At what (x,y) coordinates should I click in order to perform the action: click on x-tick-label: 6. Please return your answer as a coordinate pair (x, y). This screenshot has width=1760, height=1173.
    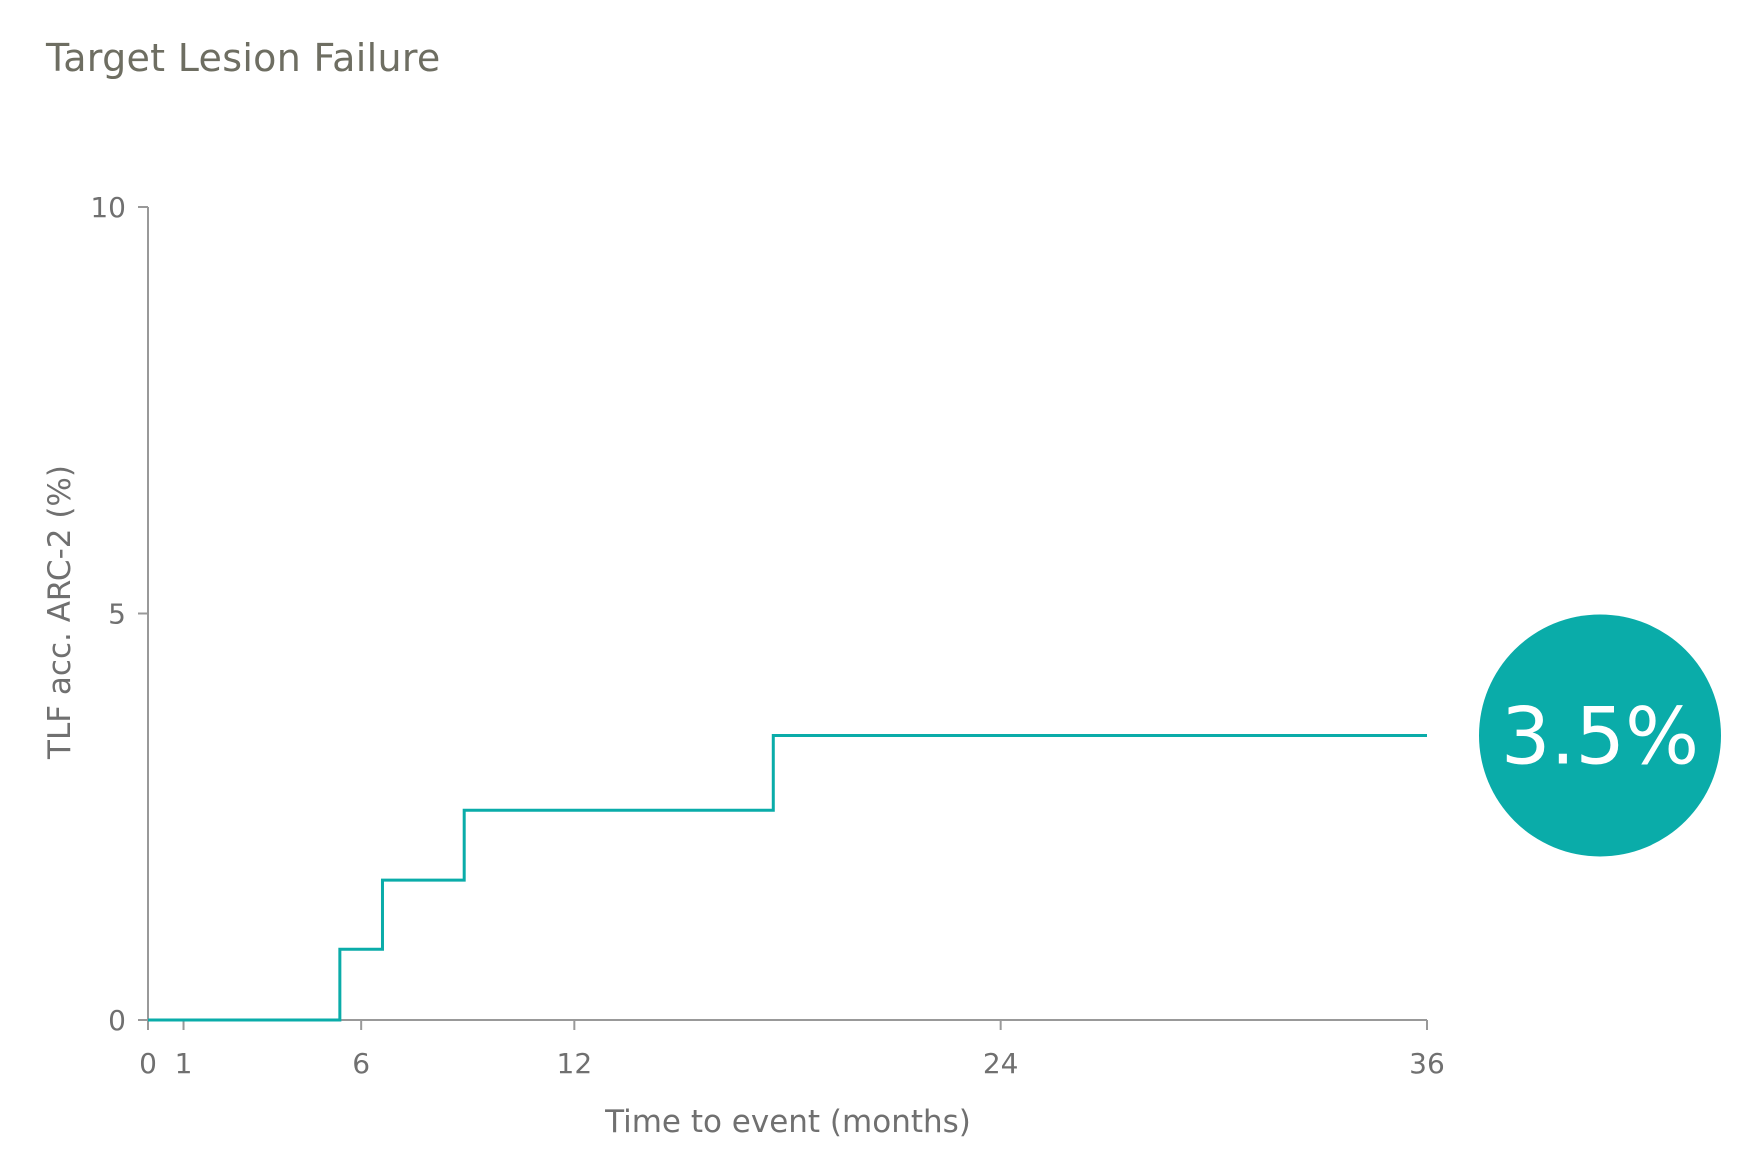
    Looking at the image, I should click on (361, 1063).